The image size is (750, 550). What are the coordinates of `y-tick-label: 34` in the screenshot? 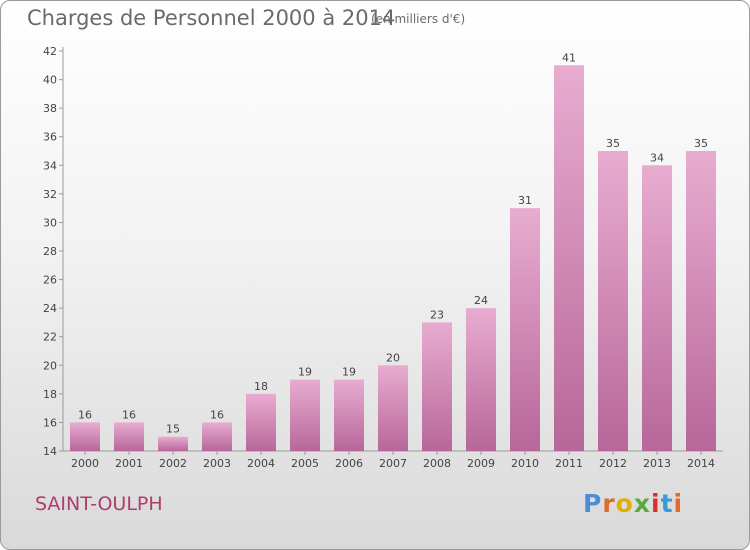 It's located at (50, 165).